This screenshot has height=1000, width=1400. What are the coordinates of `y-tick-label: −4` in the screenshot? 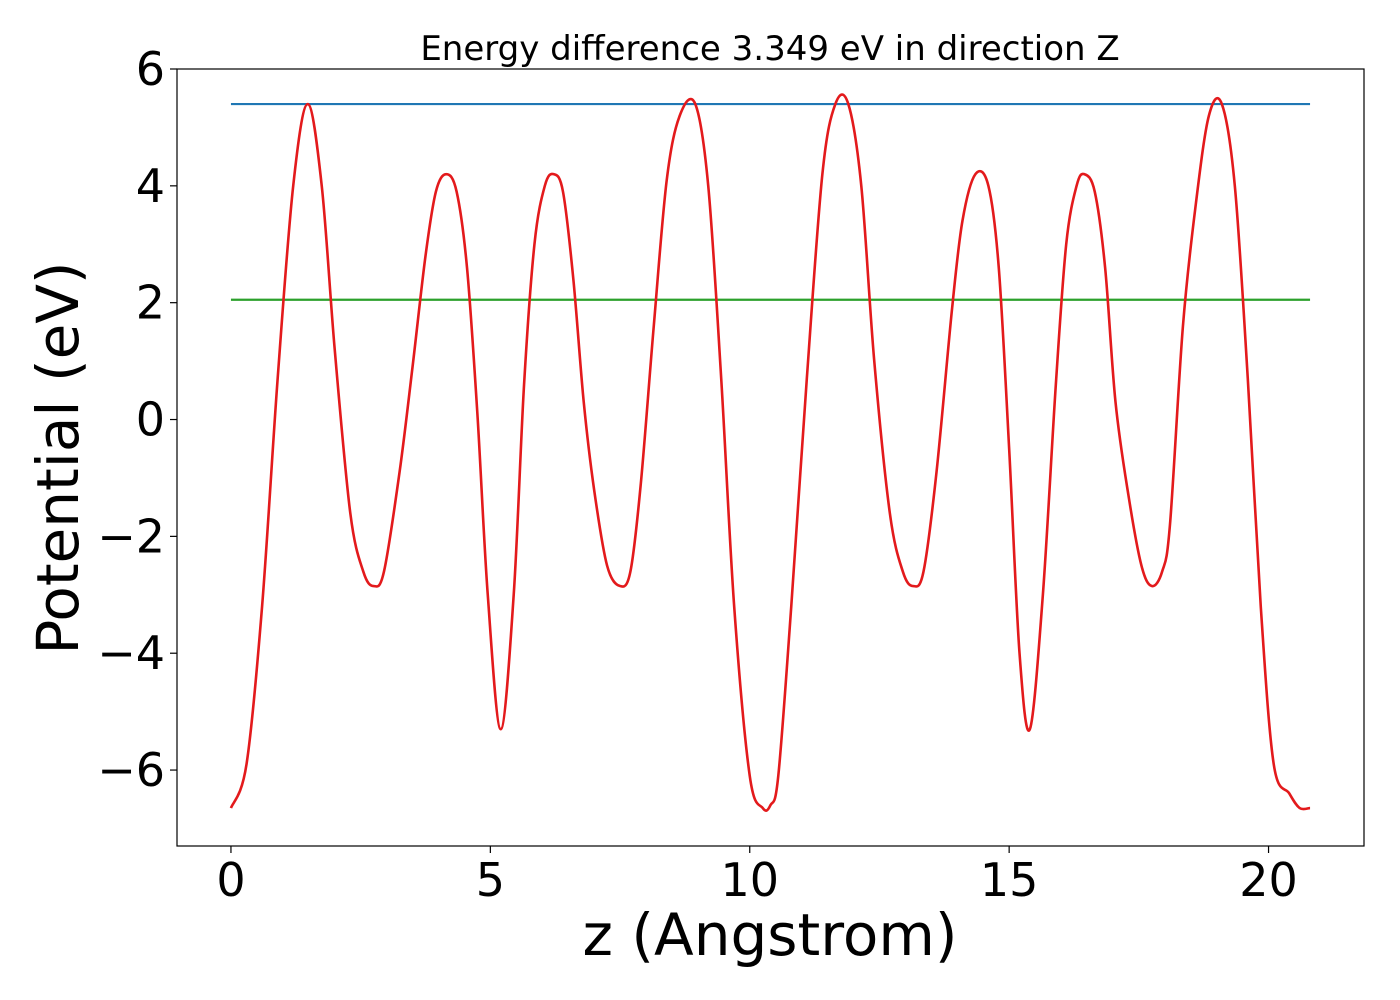 It's located at (131, 653).